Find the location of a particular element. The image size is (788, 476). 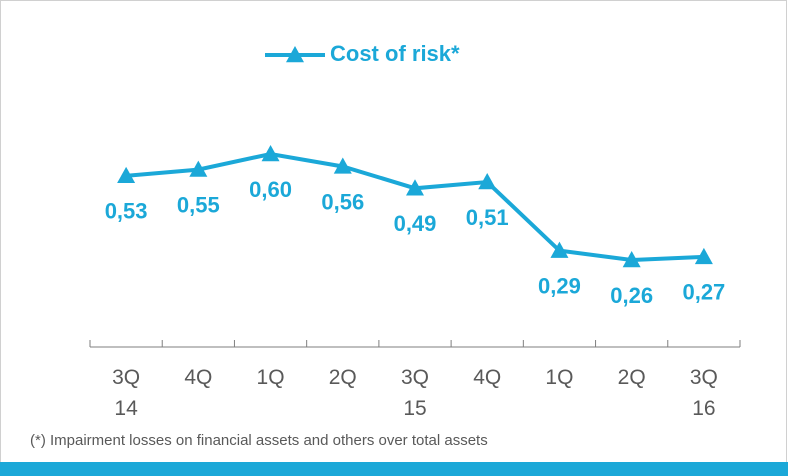

data-label: 0,26 is located at coordinates (631, 295).